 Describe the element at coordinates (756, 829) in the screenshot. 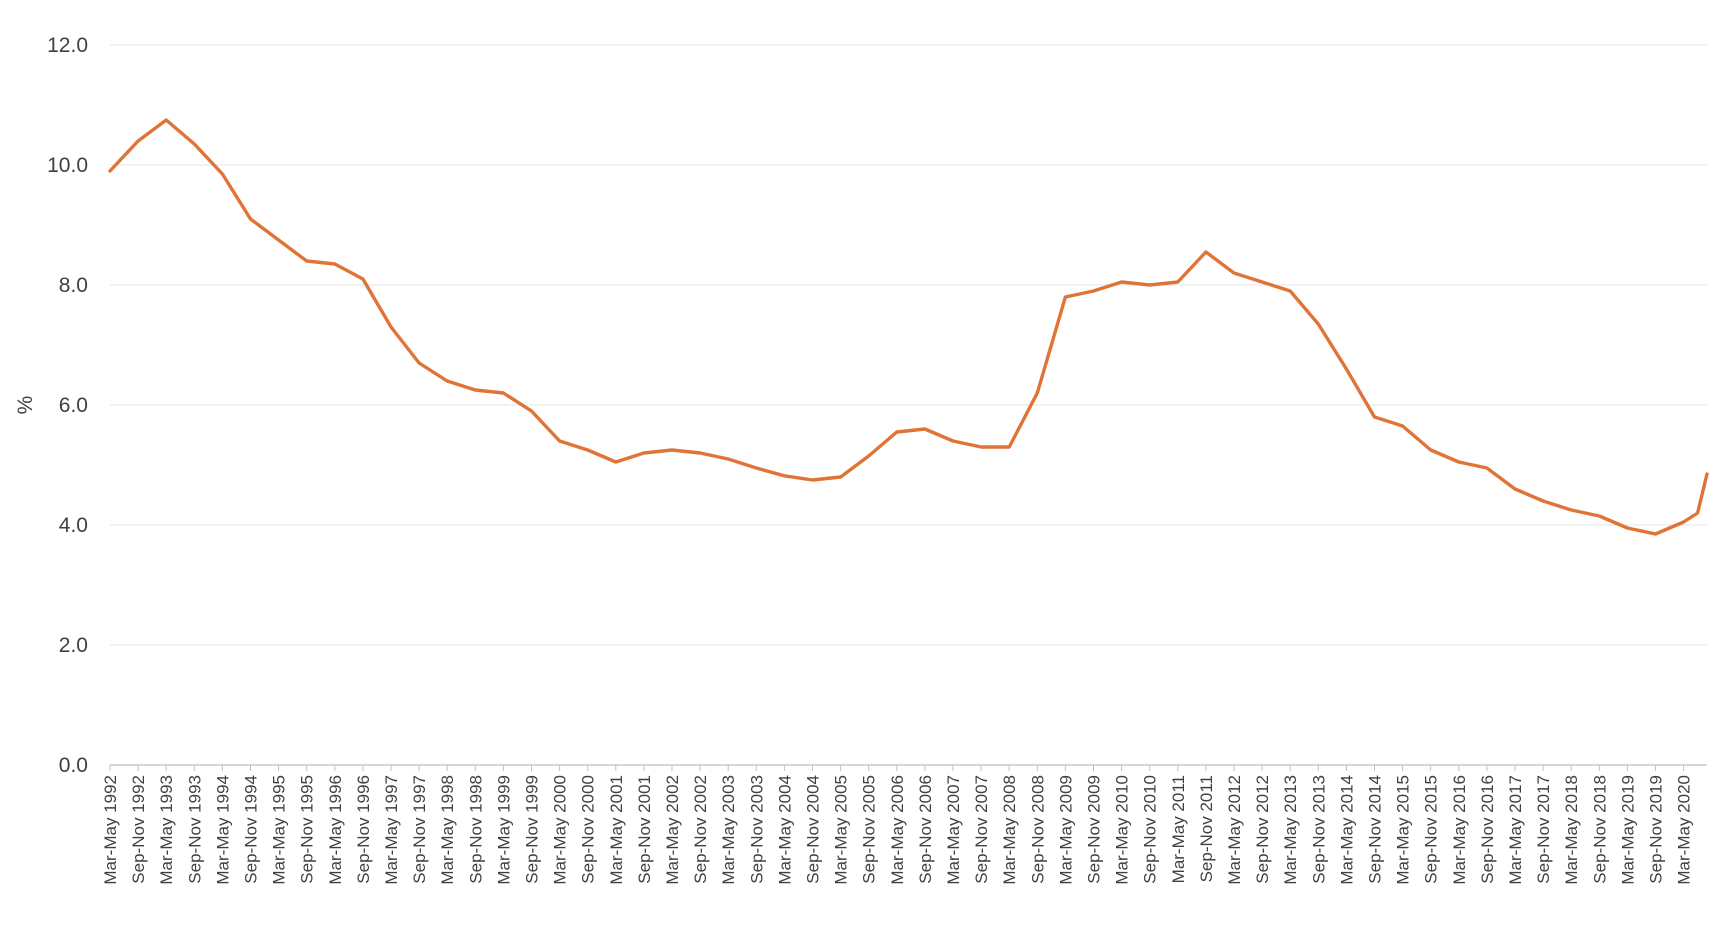

I see `x-tick-label: Sep-Nov 2003` at that location.